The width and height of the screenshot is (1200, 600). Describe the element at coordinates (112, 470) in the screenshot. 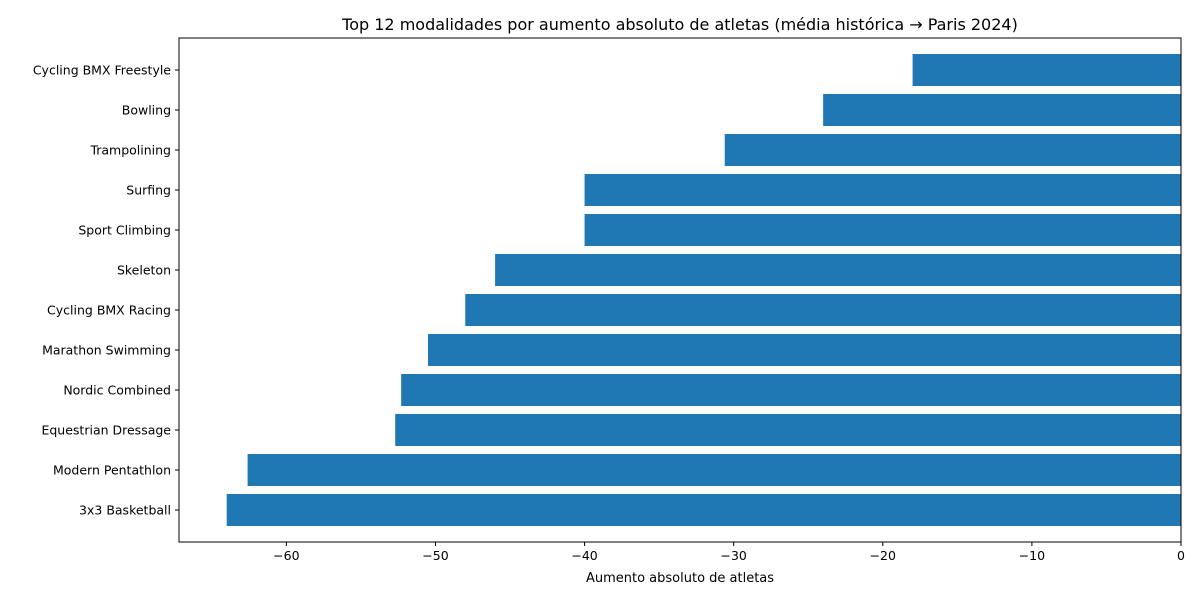

I see `y-tick-label: Modern Pentathlon` at that location.